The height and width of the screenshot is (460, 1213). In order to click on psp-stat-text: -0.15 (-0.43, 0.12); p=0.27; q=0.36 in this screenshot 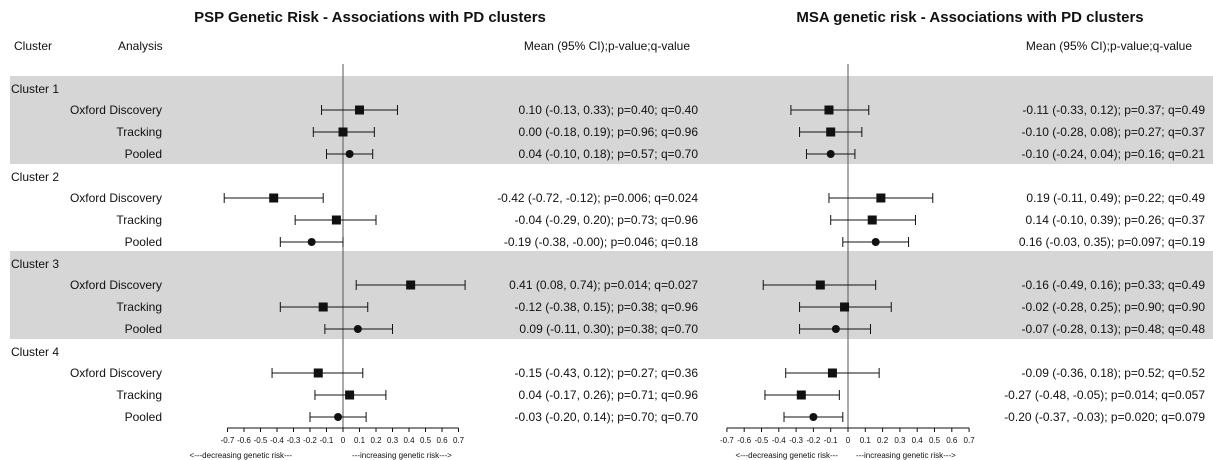, I will do `click(607, 373)`.